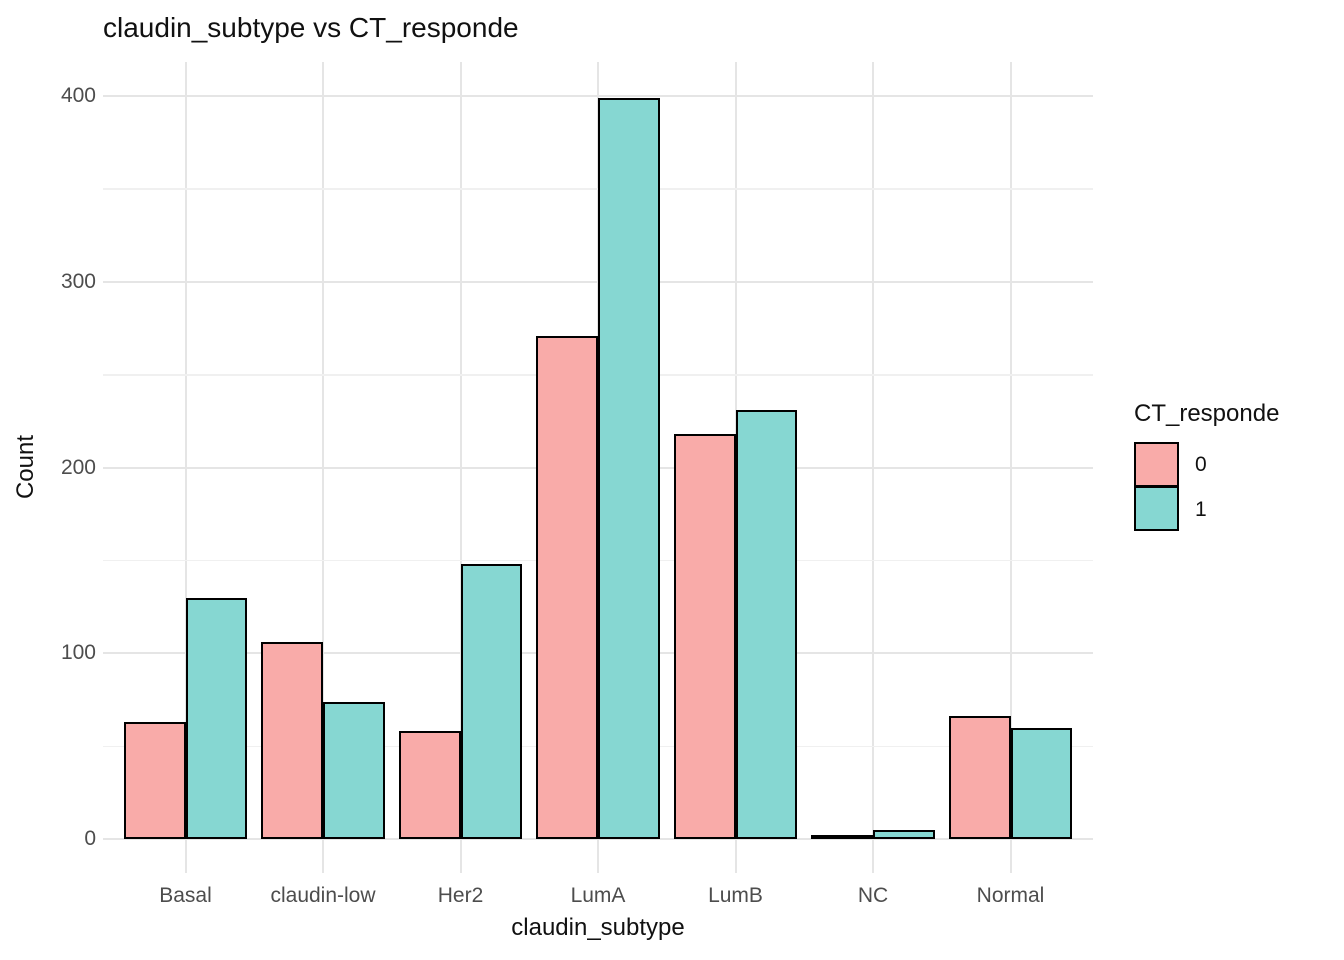 This screenshot has width=1344, height=960. Describe the element at coordinates (1207, 413) in the screenshot. I see `legend-title: CT_responde` at that location.